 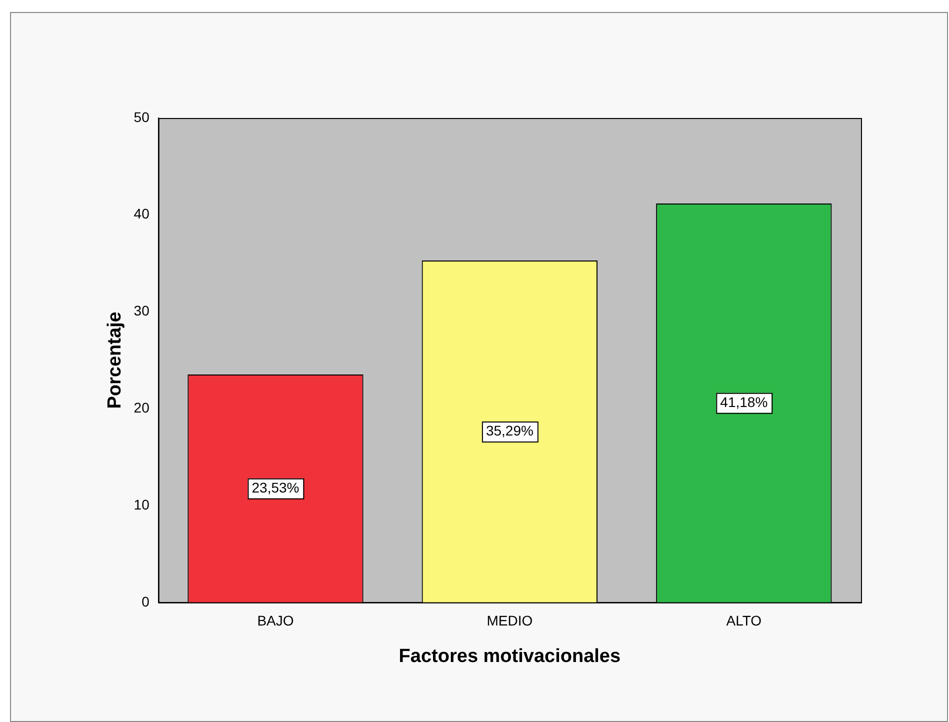 I want to click on x-tick-label: ALTO, so click(x=744, y=620).